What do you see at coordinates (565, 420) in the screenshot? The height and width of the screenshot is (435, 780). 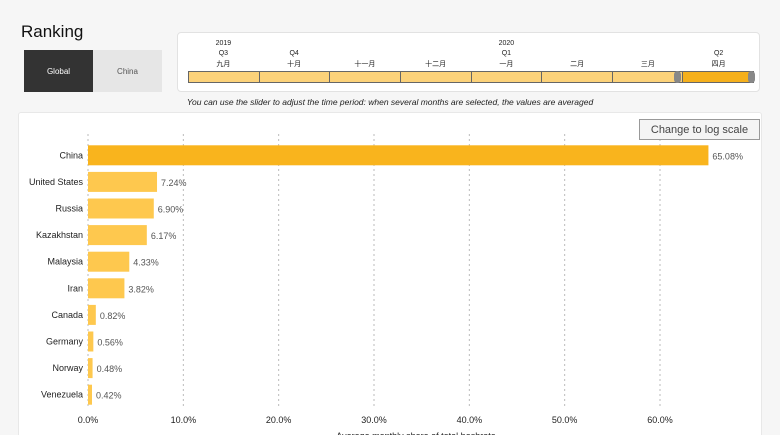 I see `x-tick-label: 50.0%` at bounding box center [565, 420].